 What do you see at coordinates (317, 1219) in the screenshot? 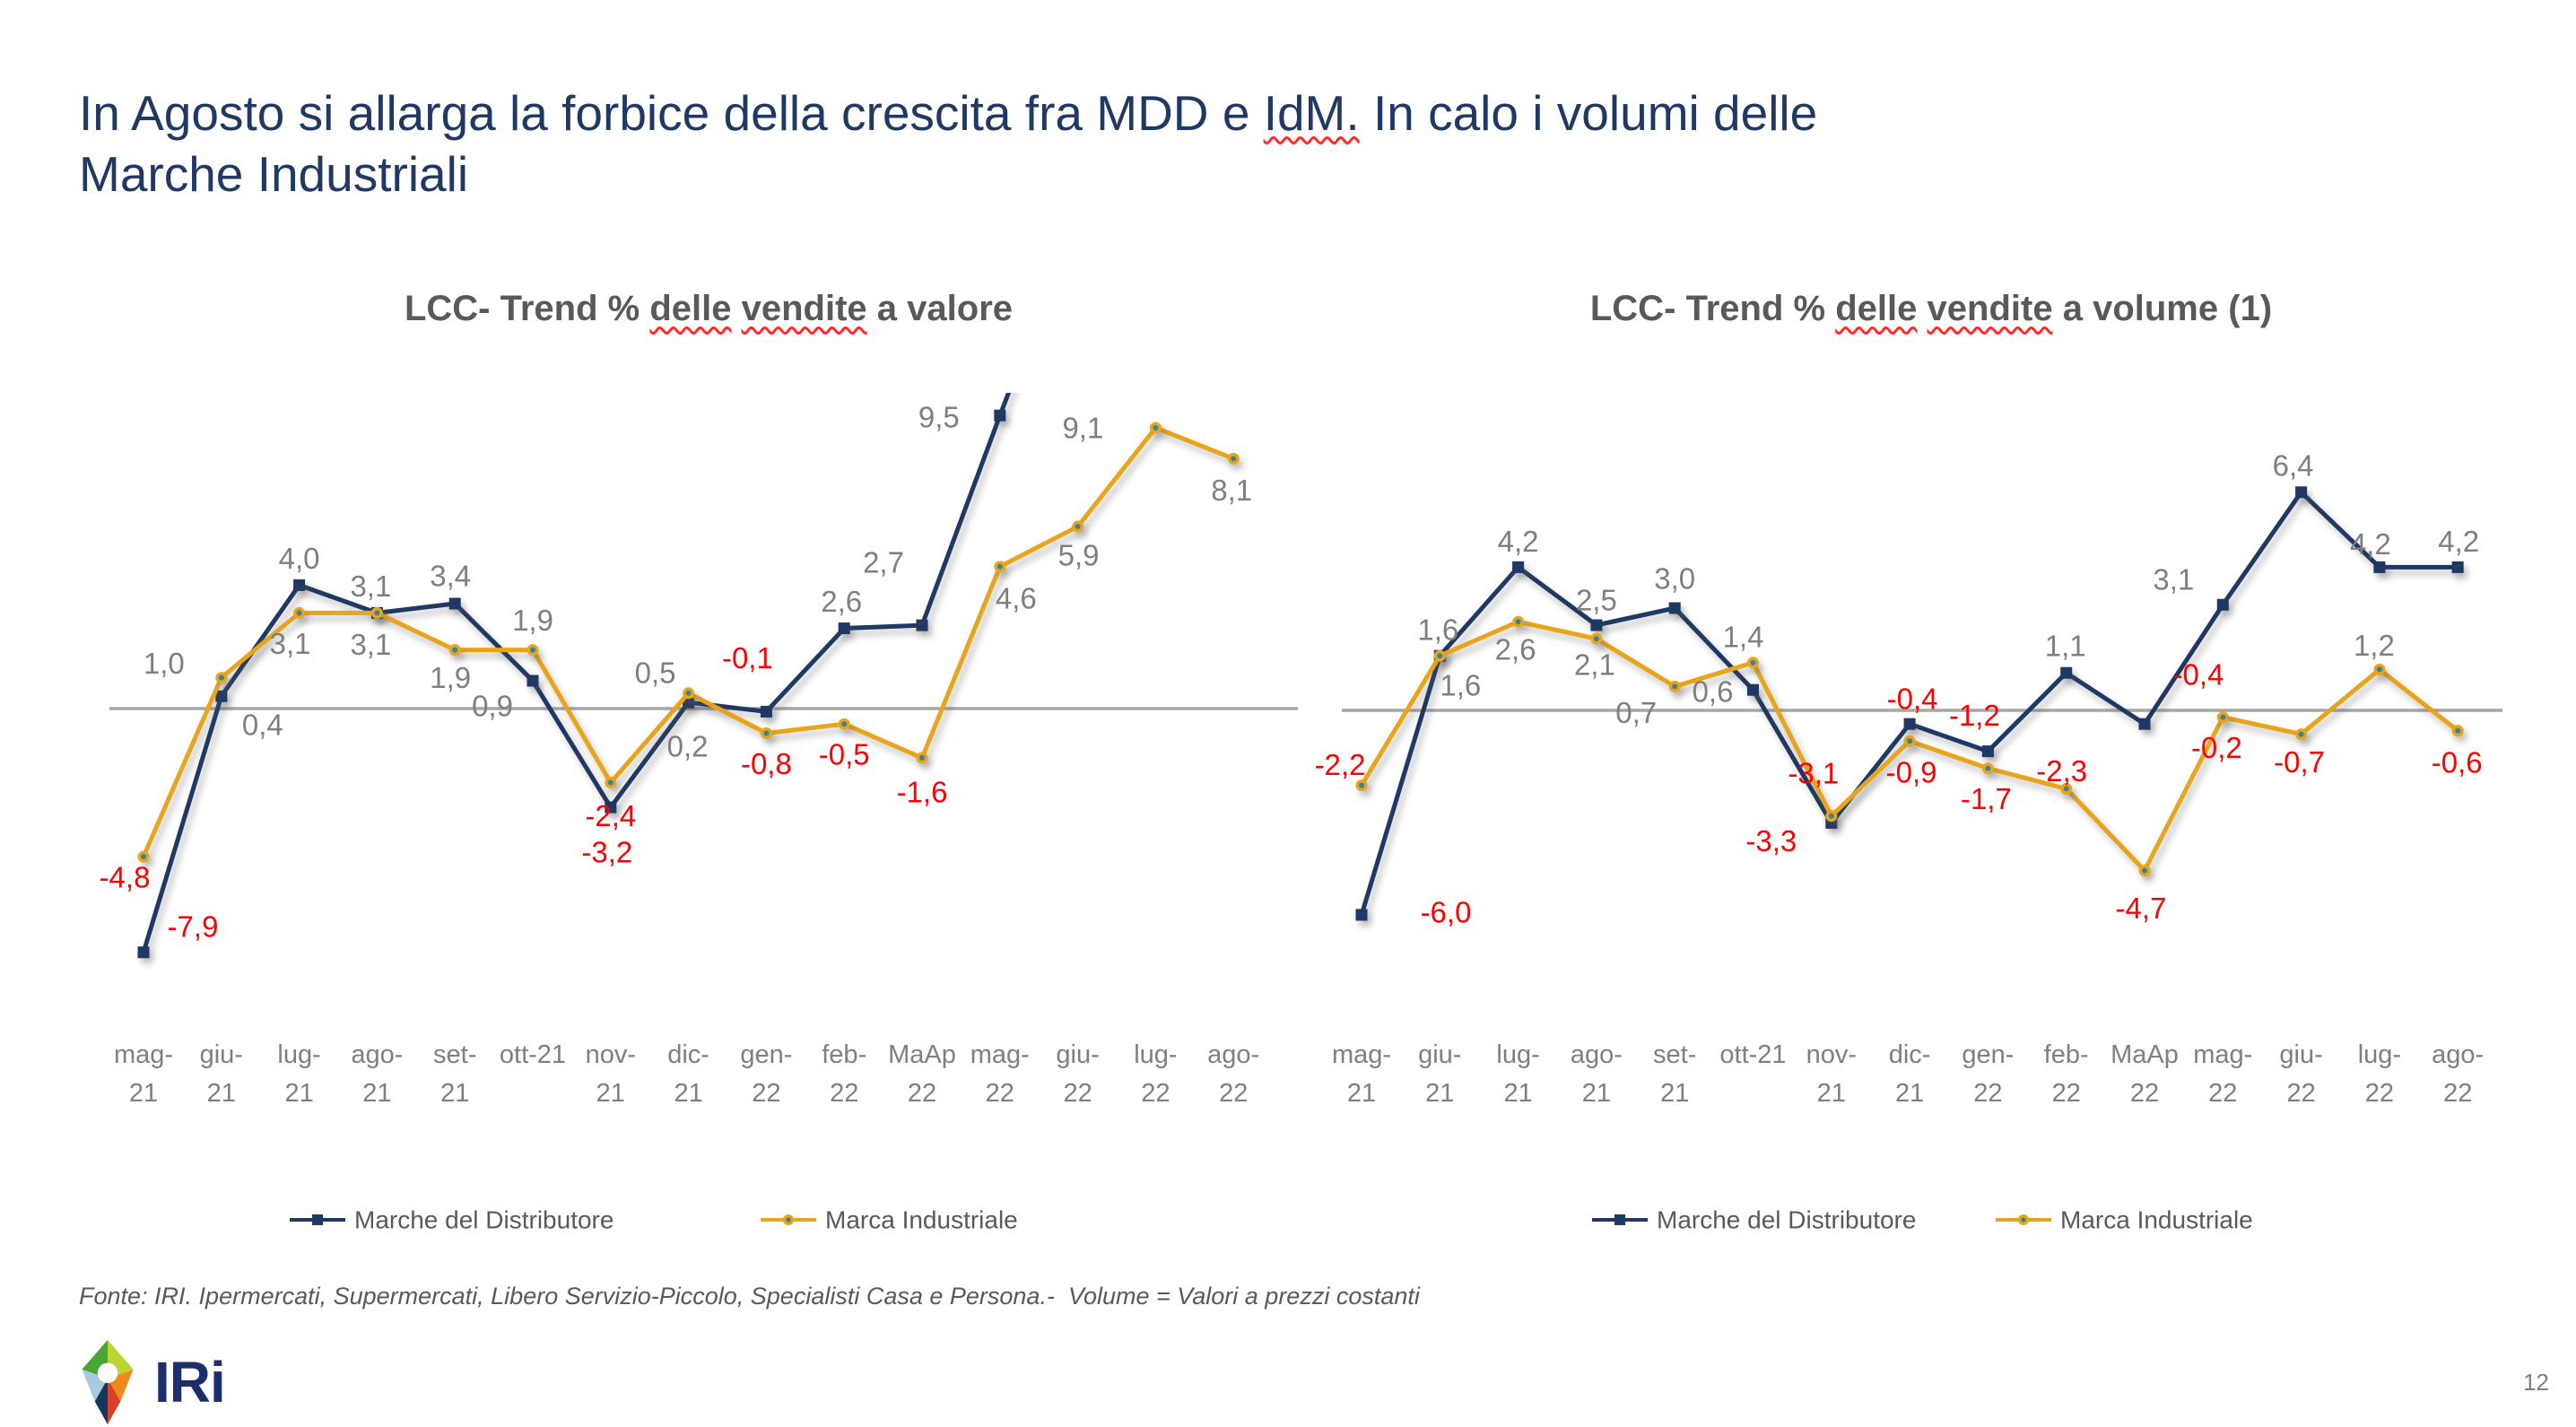
I see `legend-marker-icon` at bounding box center [317, 1219].